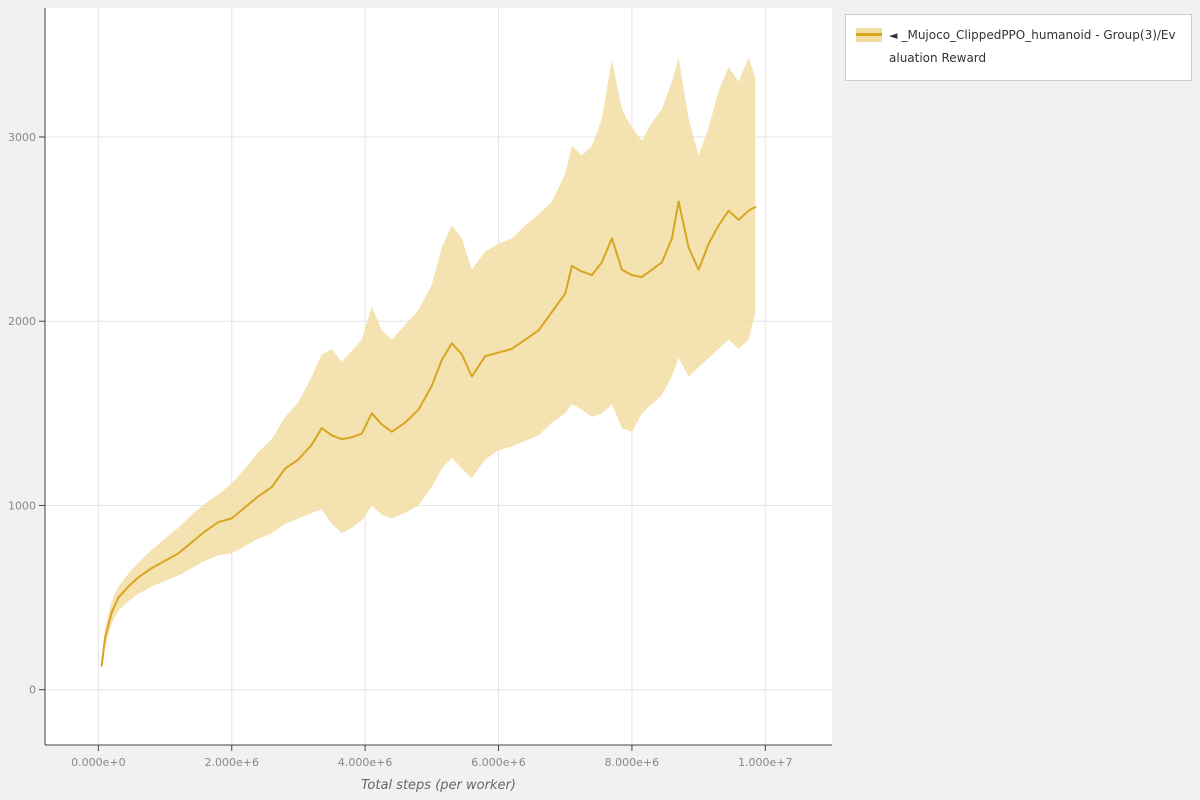 The height and width of the screenshot is (800, 1200). What do you see at coordinates (632, 762) in the screenshot?
I see `x-tick-label: 8.000e+6` at bounding box center [632, 762].